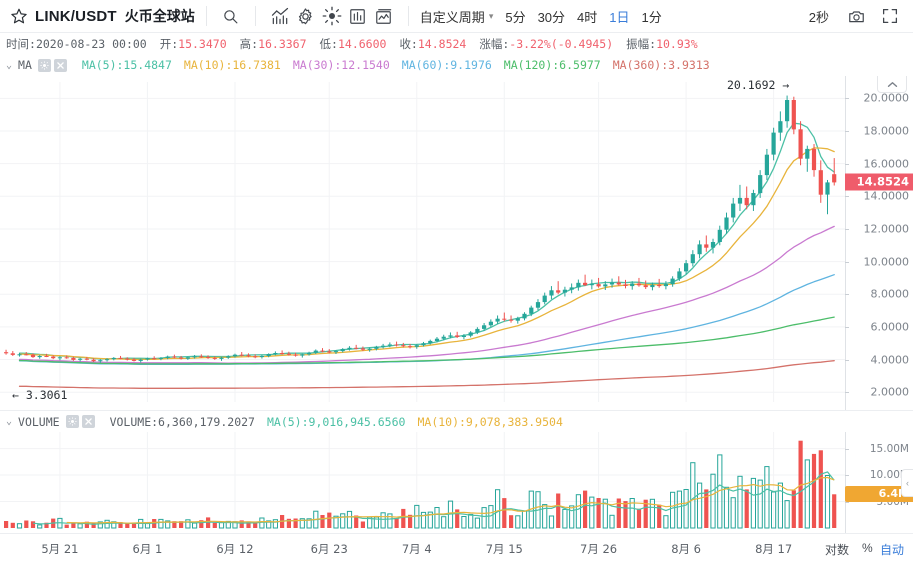  I want to click on price-tick-label: 4.0000, so click(890, 360).